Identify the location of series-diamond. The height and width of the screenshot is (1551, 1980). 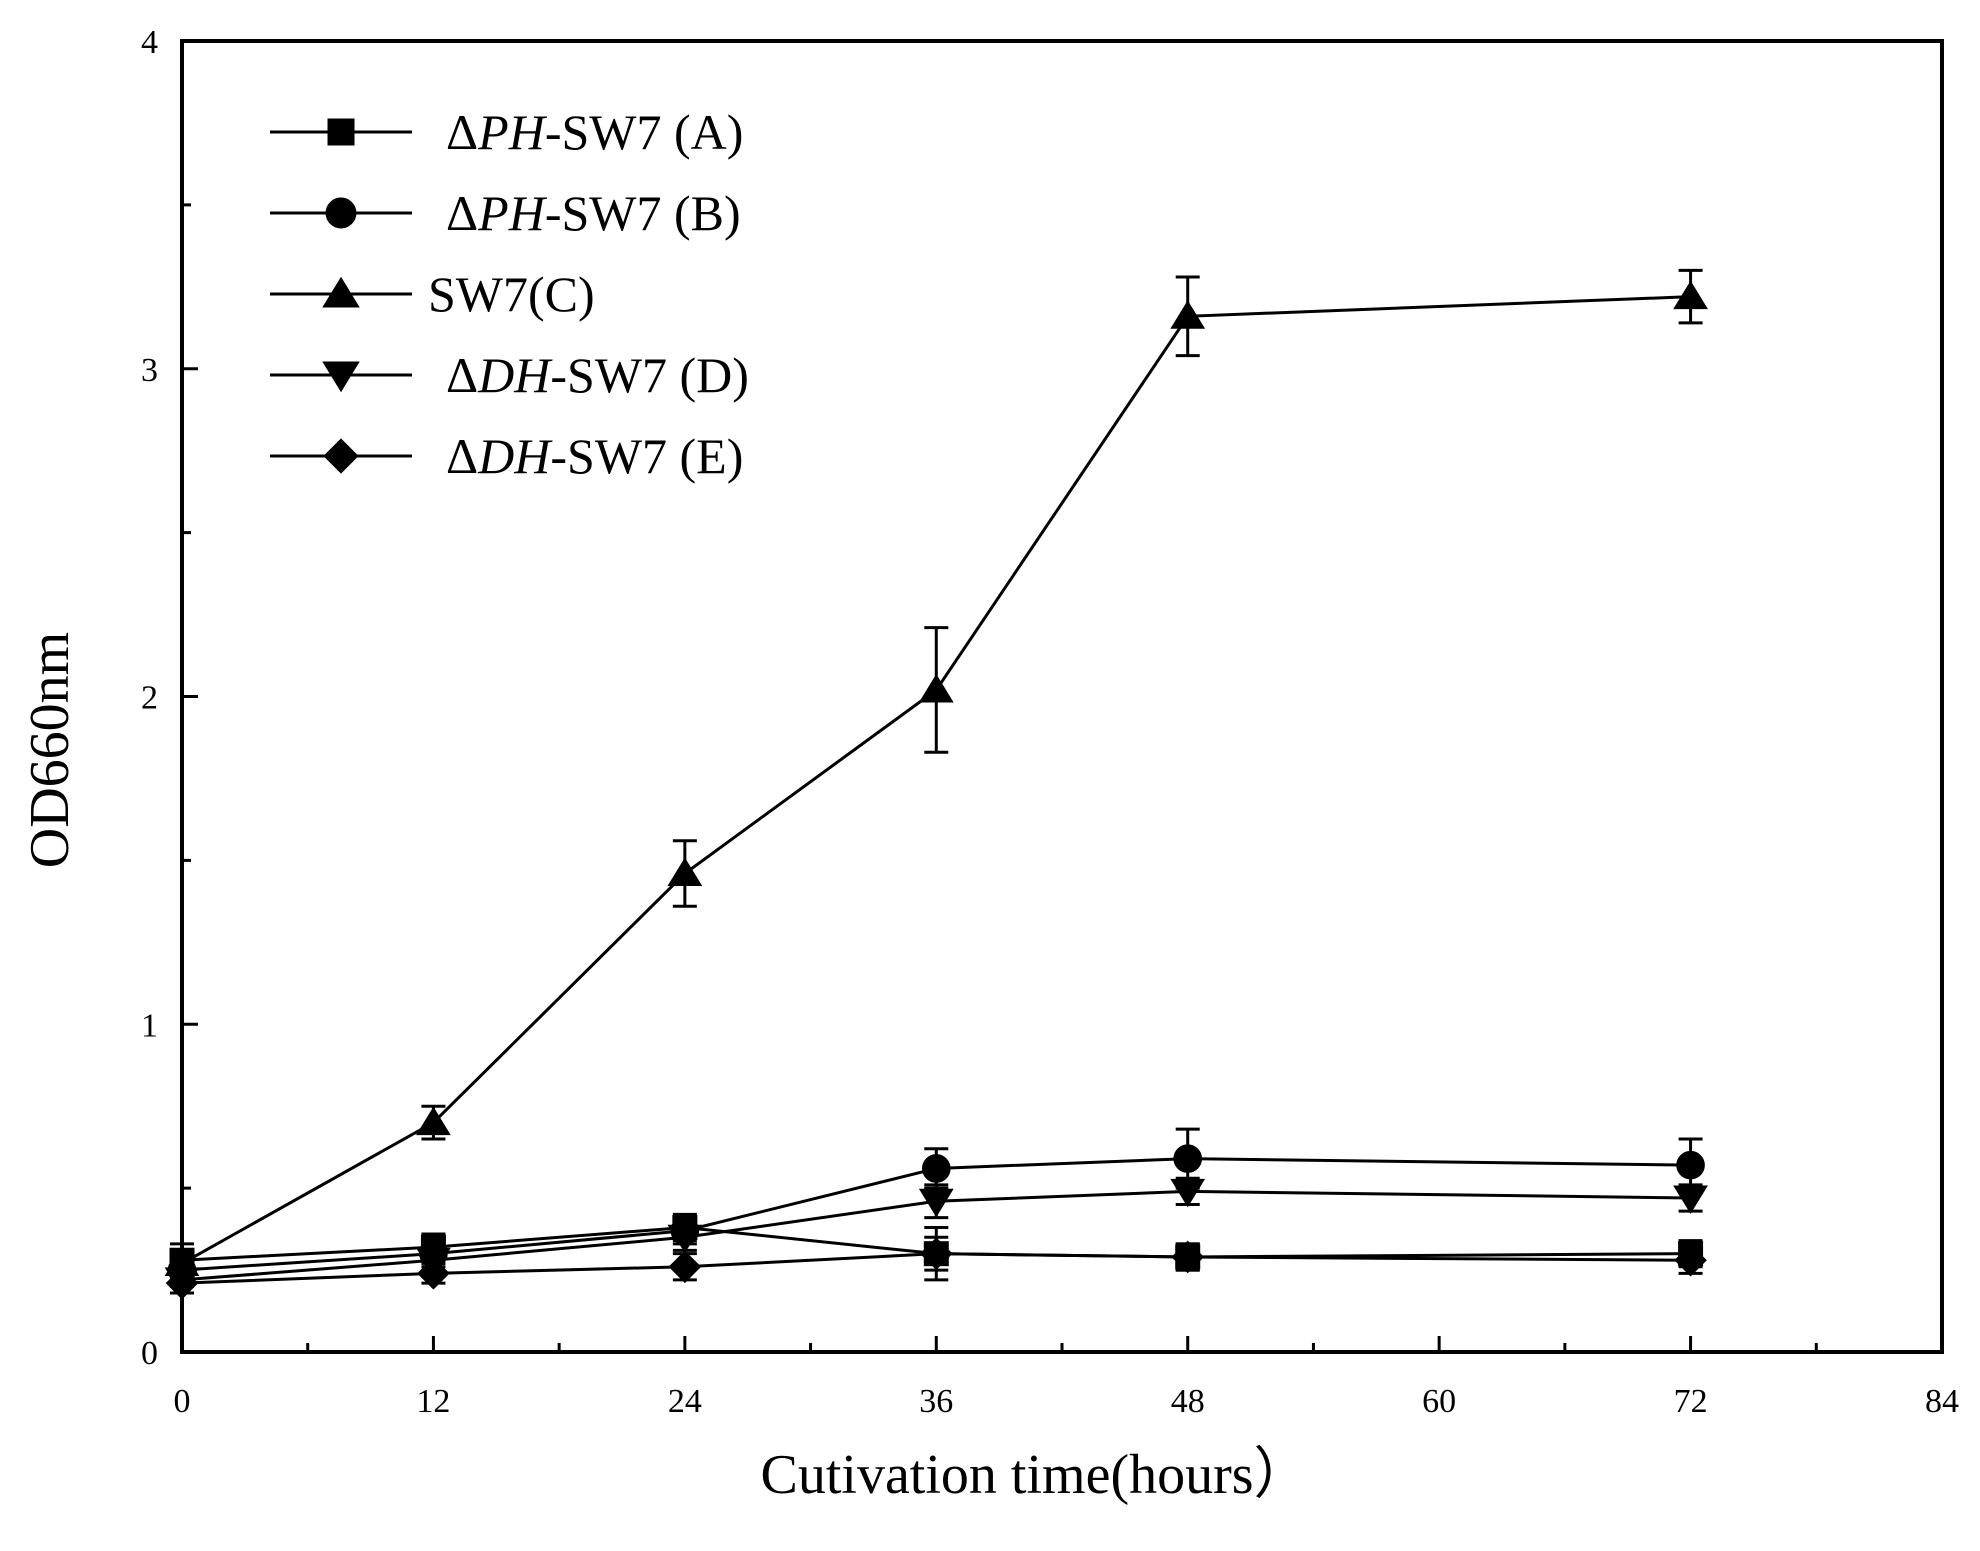
(936, 1262).